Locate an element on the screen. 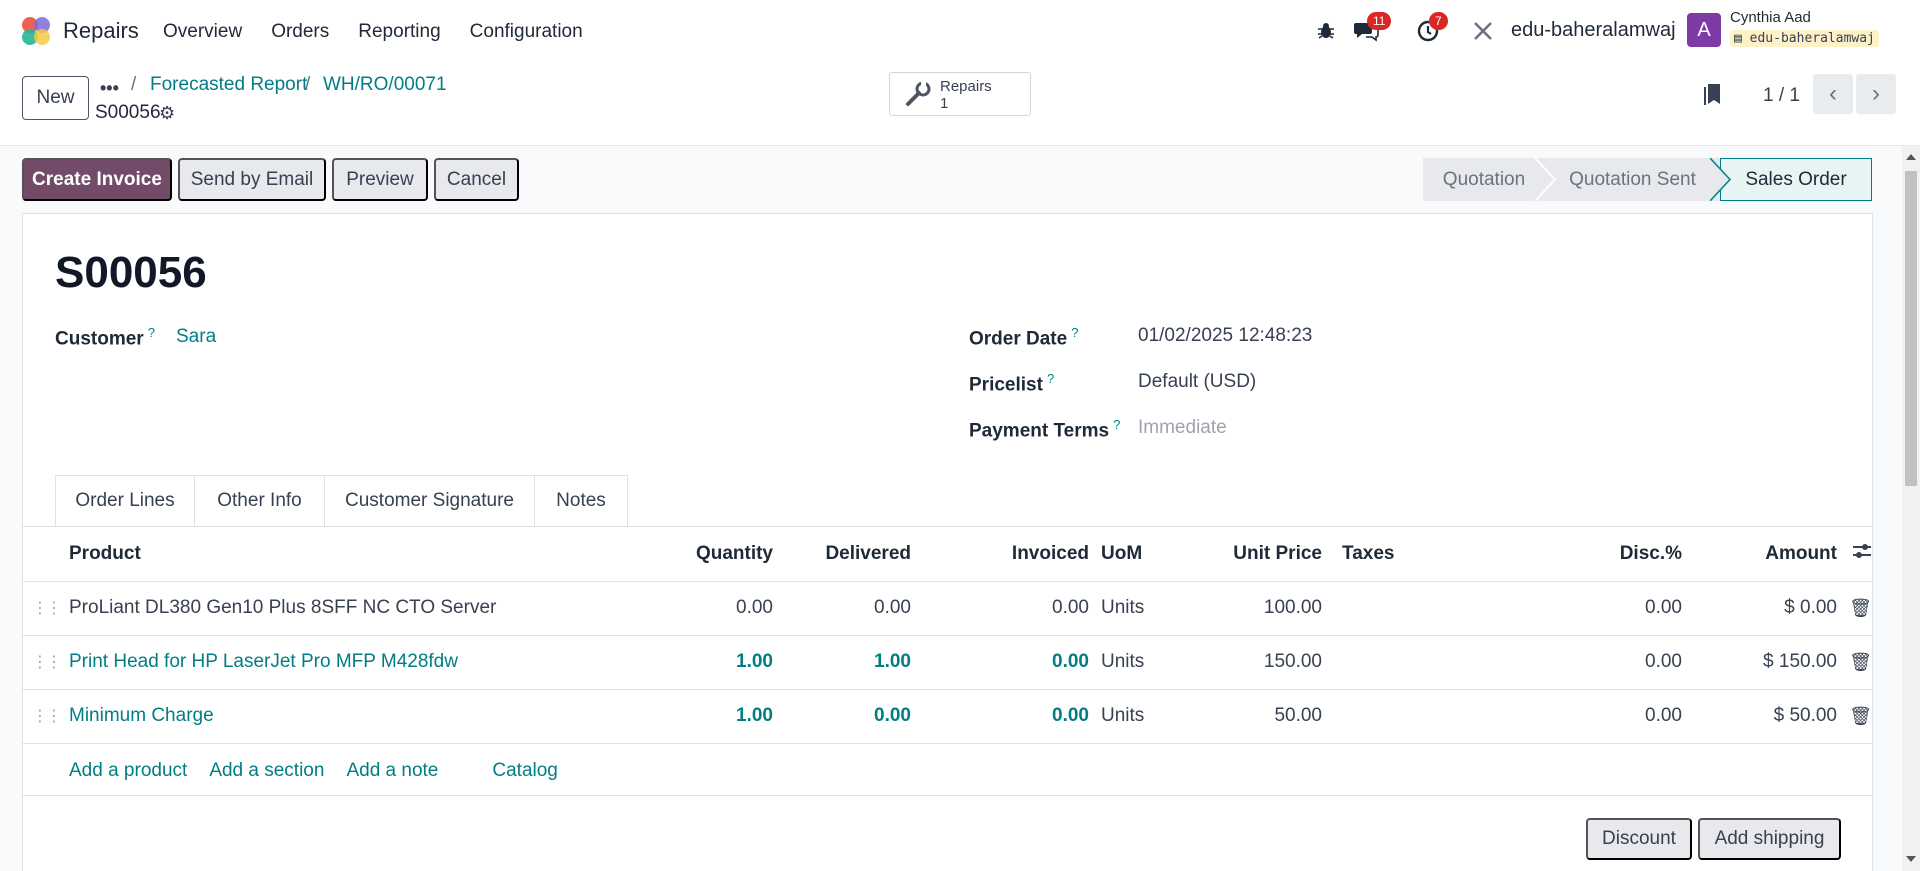 The image size is (1920, 871). stage-sales-order: Sales Order is located at coordinates (1796, 179).